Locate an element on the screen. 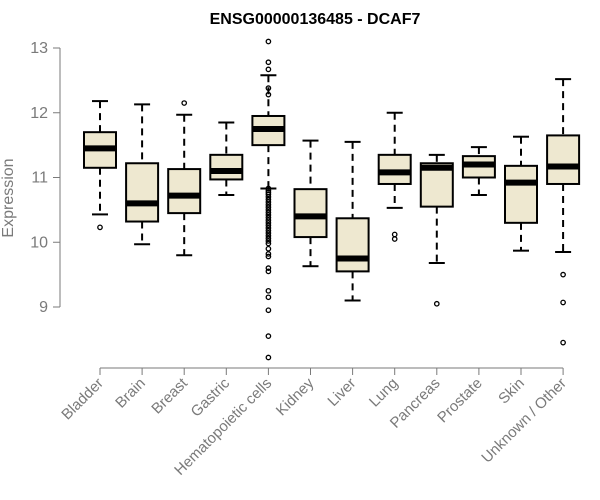  y-tick-label: 9 is located at coordinates (43, 307).